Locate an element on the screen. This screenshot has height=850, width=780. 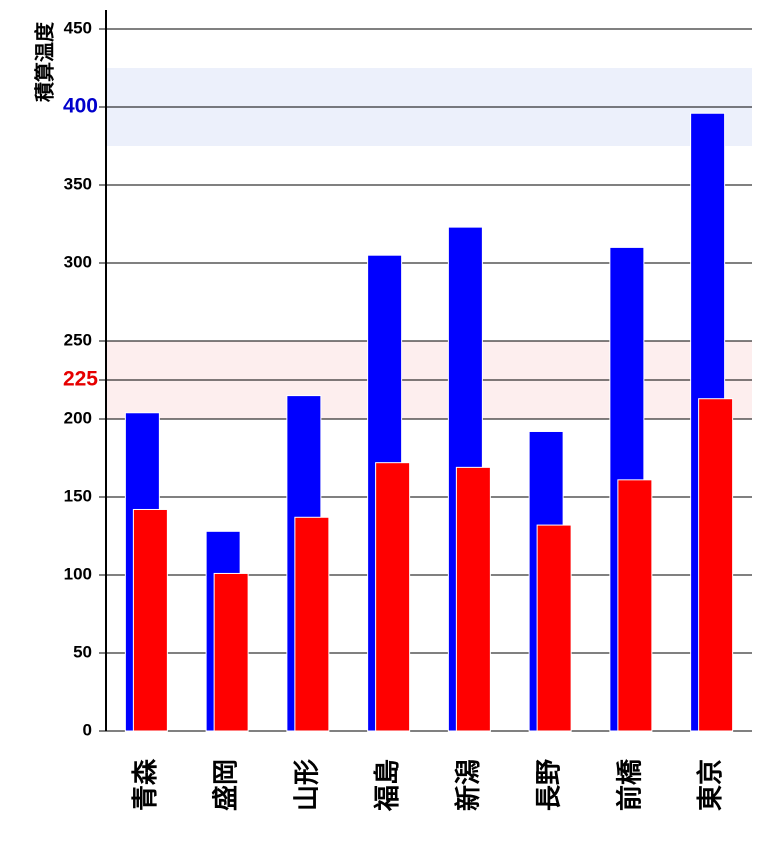
x-tick-labels: 青森 盛岡 山形 福島 新潟 長野 前橋 東京 is located at coordinates (428, 785).